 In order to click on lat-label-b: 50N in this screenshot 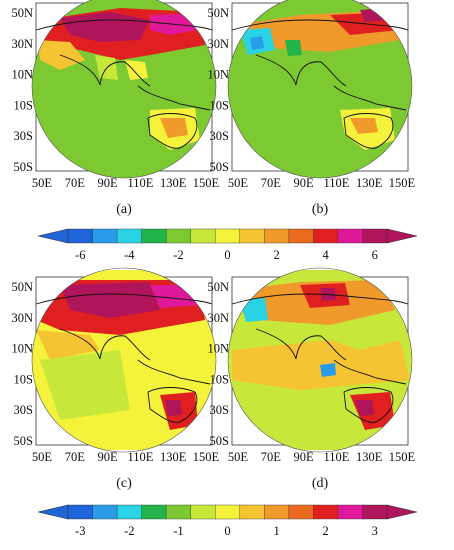, I will do `click(218, 13)`.